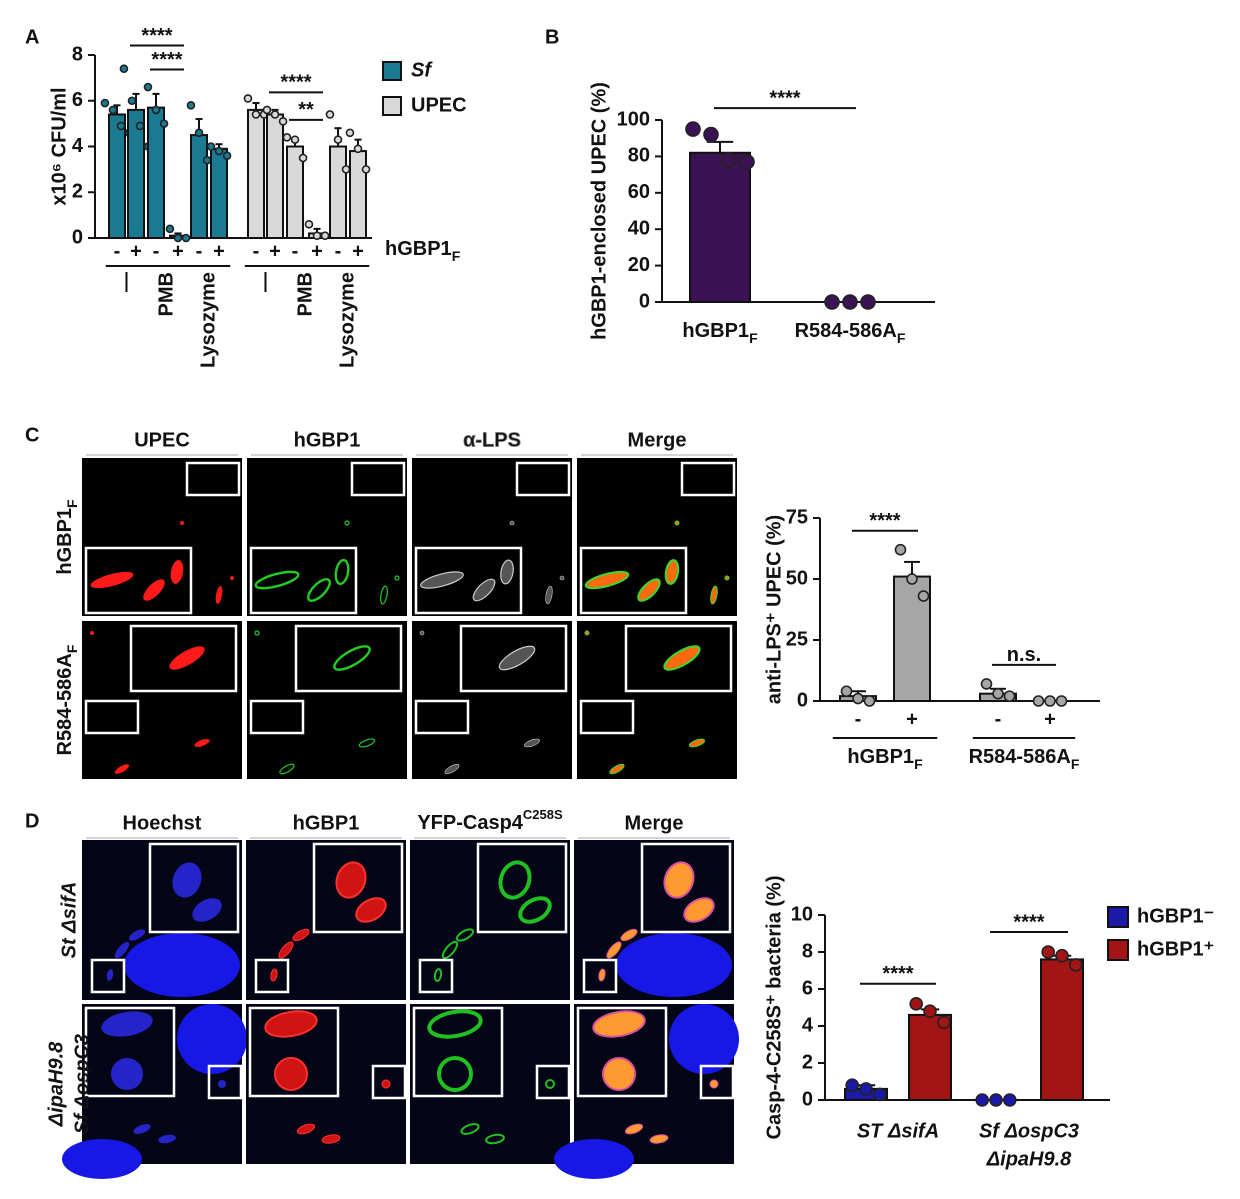 Image resolution: width=1240 pixels, height=1199 pixels. I want to click on x-tick-label: ΔipaH9.8, so click(1029, 1159).